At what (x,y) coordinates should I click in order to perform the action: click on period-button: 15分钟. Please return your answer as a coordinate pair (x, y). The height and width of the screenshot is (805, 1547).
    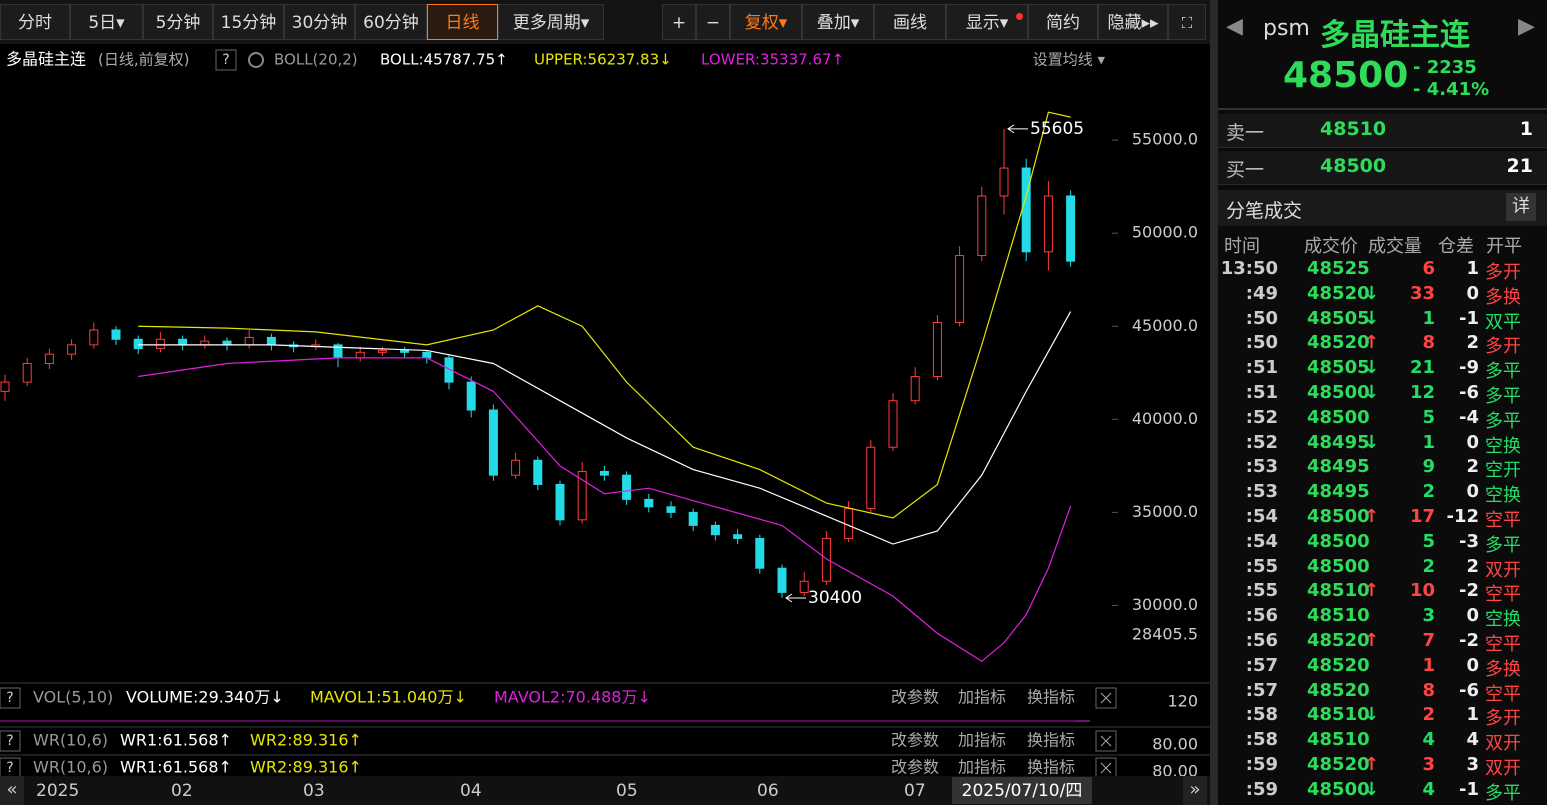
    Looking at the image, I should click on (248, 22).